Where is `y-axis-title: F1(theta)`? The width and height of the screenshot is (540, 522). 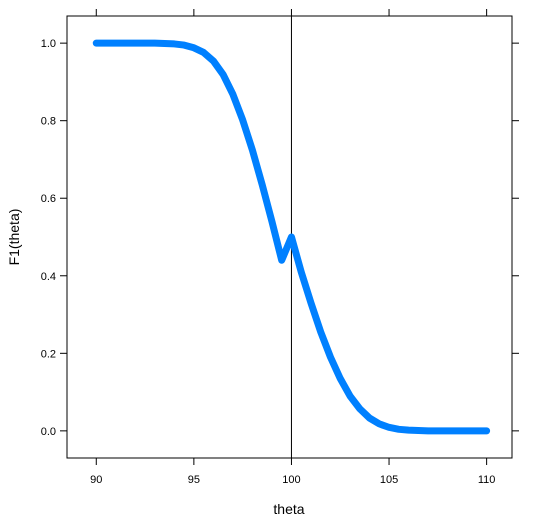
y-axis-title: F1(theta) is located at coordinates (14, 237).